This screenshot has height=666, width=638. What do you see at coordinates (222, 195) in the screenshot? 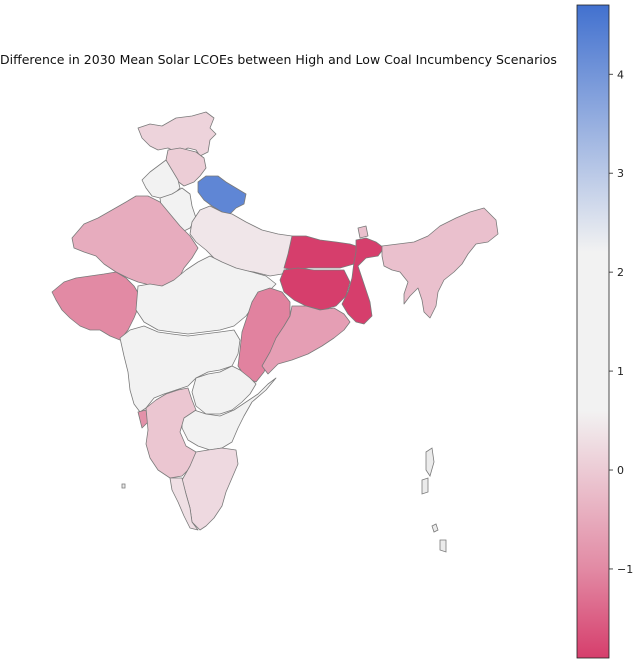
I see `region-uttarakhand` at bounding box center [222, 195].